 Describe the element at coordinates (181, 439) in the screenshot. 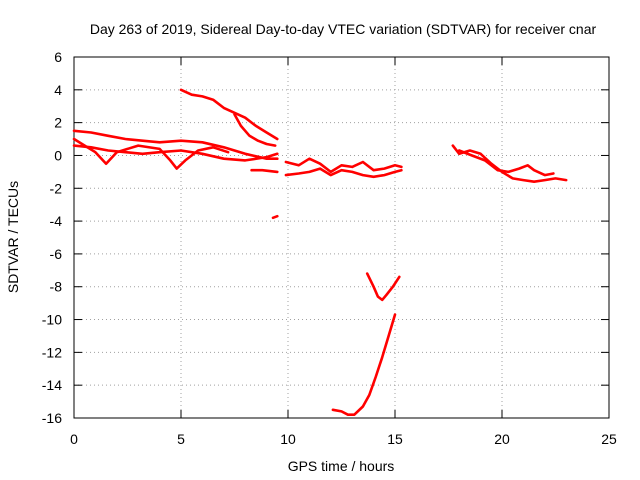

I see `x-tick-label: 5` at that location.